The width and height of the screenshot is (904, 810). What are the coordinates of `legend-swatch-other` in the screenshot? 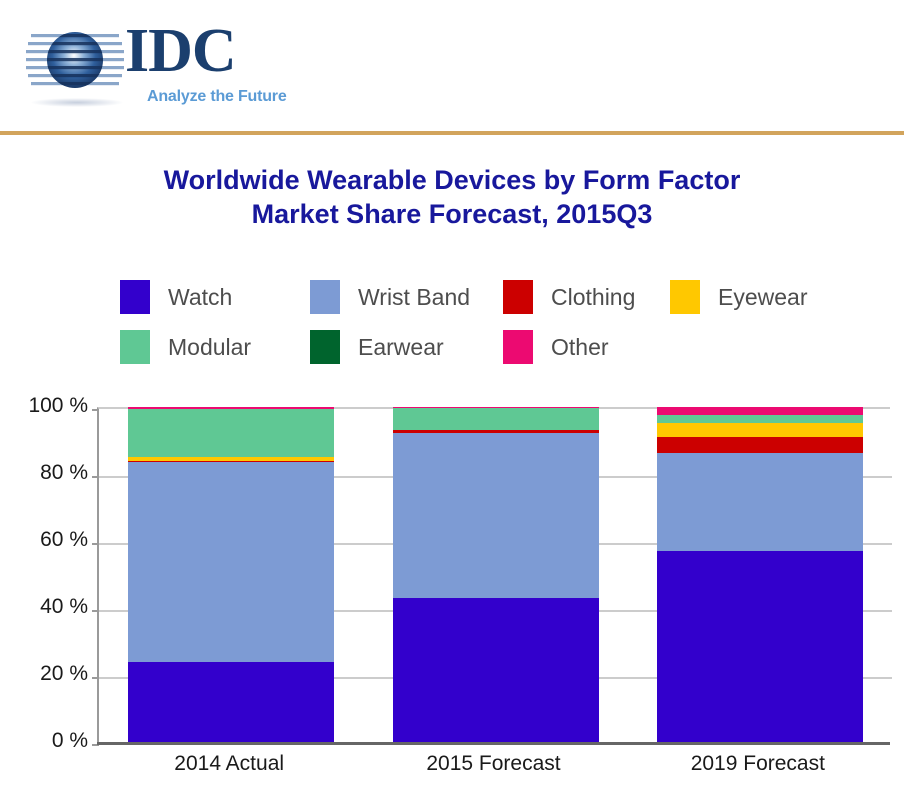 It's located at (518, 347).